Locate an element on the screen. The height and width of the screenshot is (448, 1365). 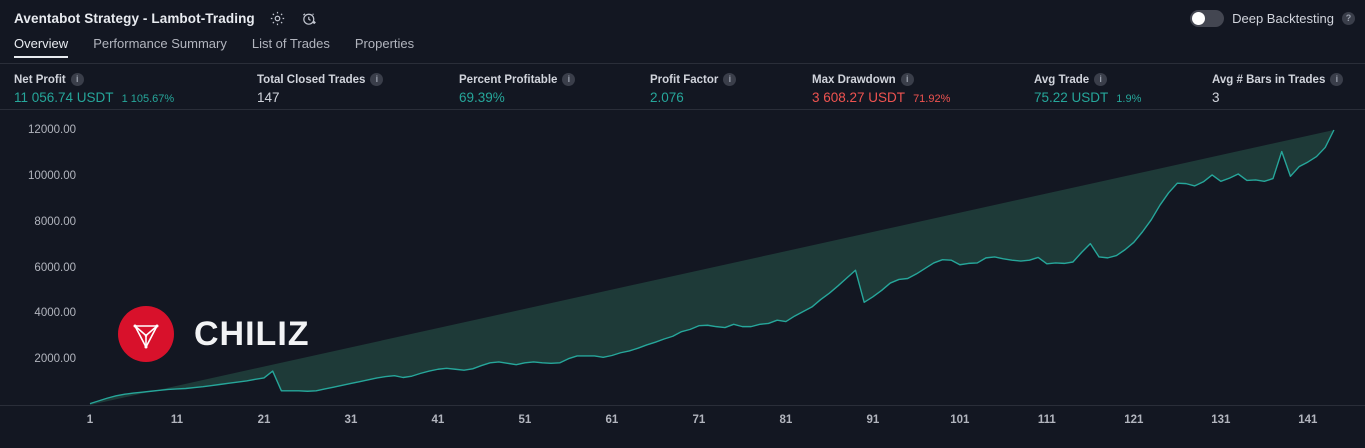
stat-value-row: 2.076 is located at coordinates (693, 97).